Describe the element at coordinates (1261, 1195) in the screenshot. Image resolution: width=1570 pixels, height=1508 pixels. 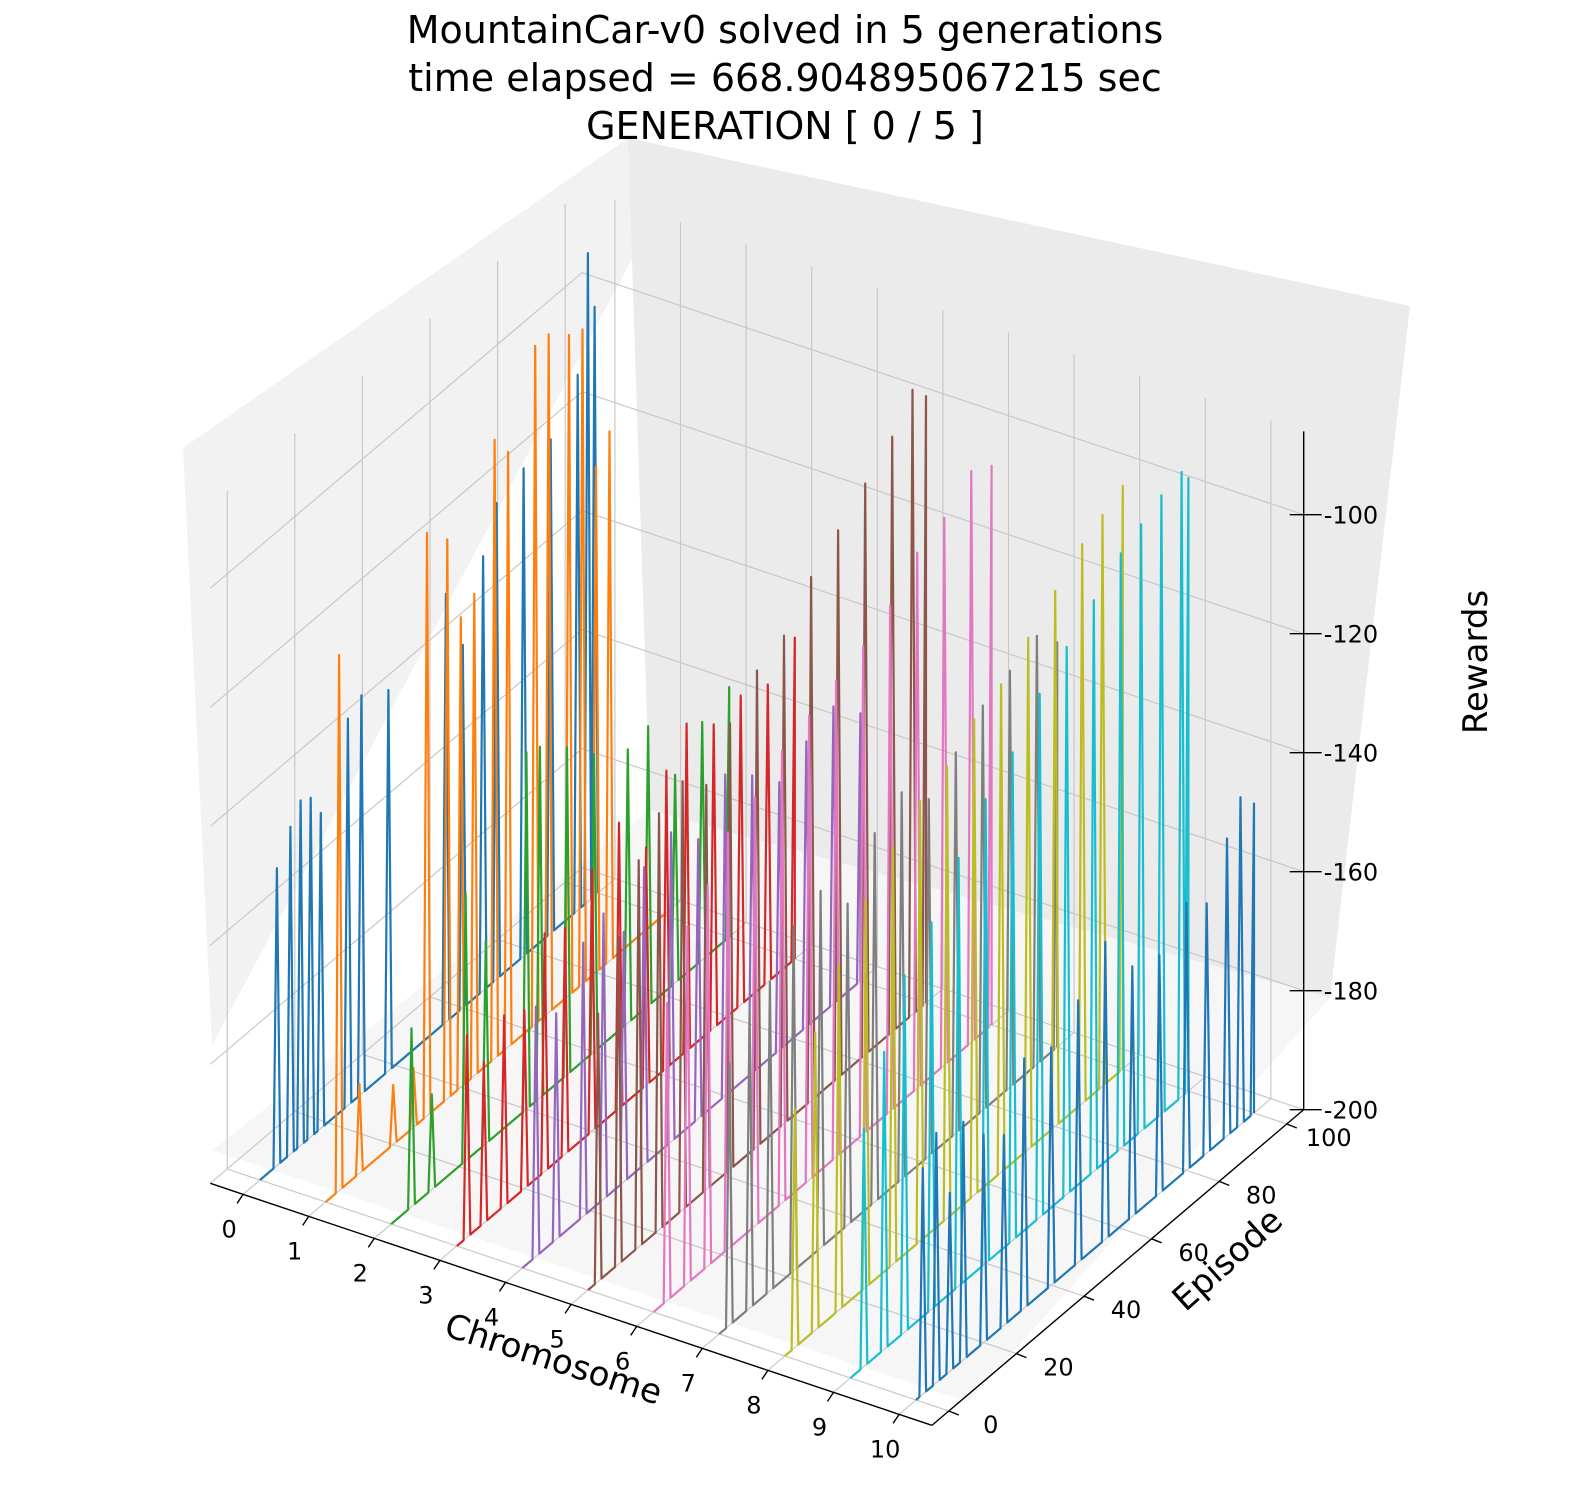
I see `y-tick-label: 80` at that location.